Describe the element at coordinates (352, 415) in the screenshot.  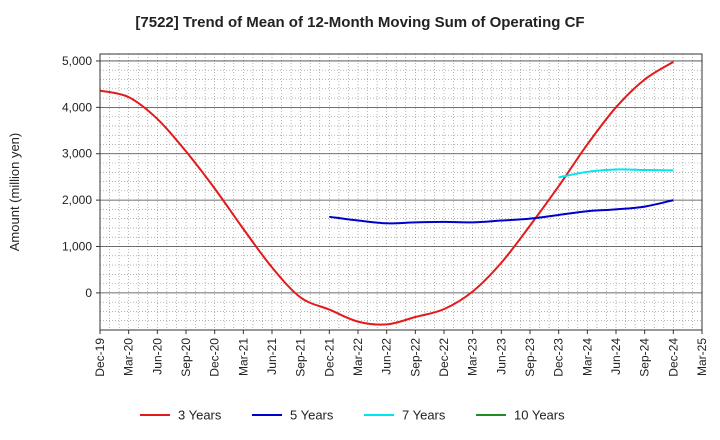
I see `legend: 3 Years 5 Years 7 Years 10 Years` at that location.